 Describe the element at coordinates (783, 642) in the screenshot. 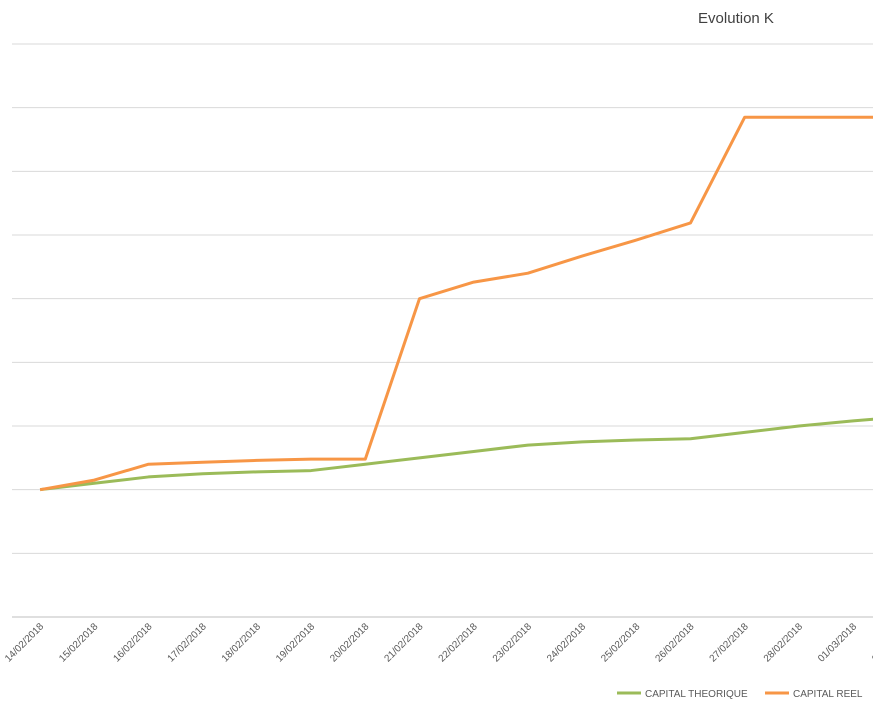

I see `x-tick-label: 28/02/2018` at that location.